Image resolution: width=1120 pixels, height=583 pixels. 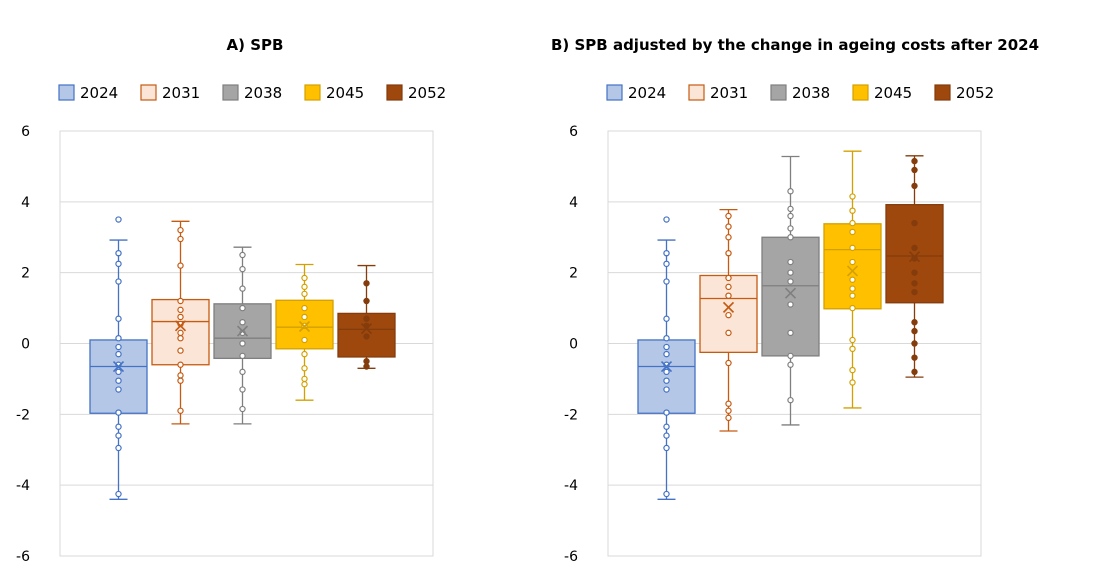 I want to click on chart-title: A) SPB, so click(x=255, y=45).